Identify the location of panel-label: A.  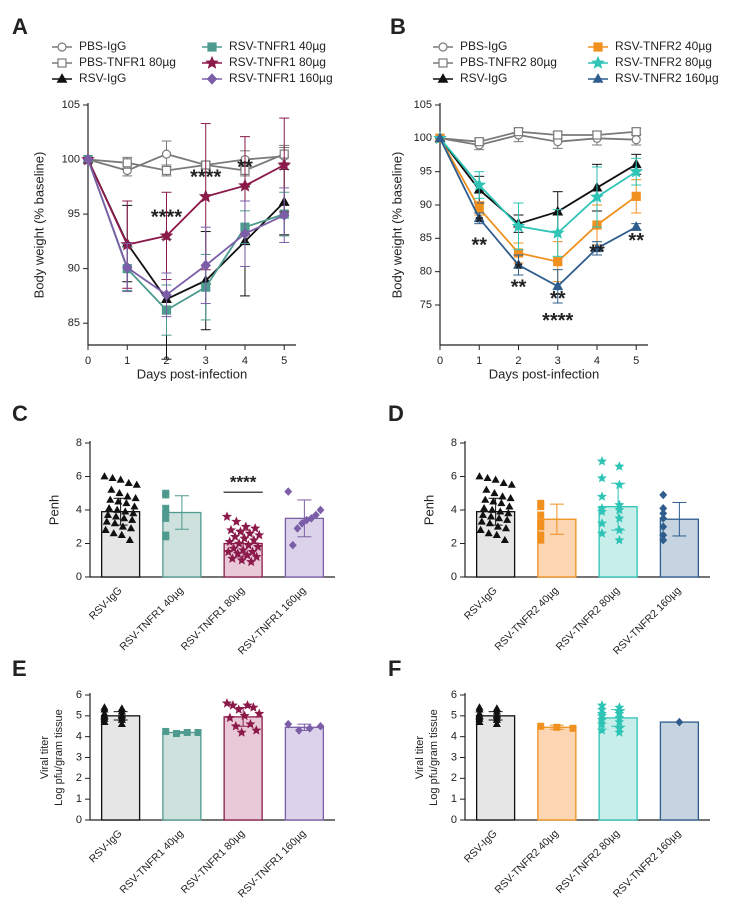
(20, 26).